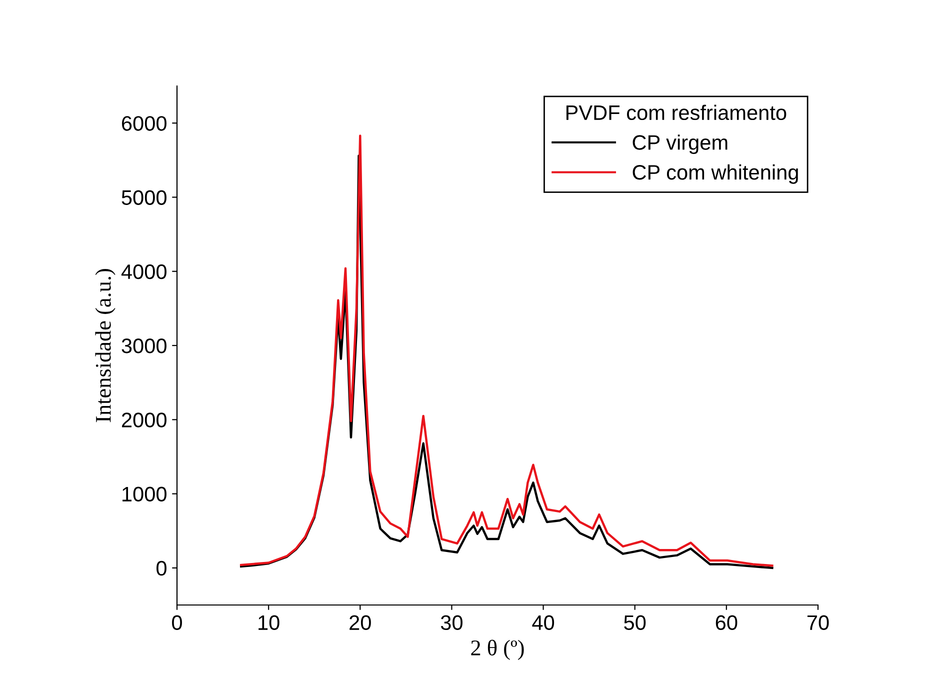 Image resolution: width=939 pixels, height=686 pixels. I want to click on x-tick-label: 0, so click(177, 622).